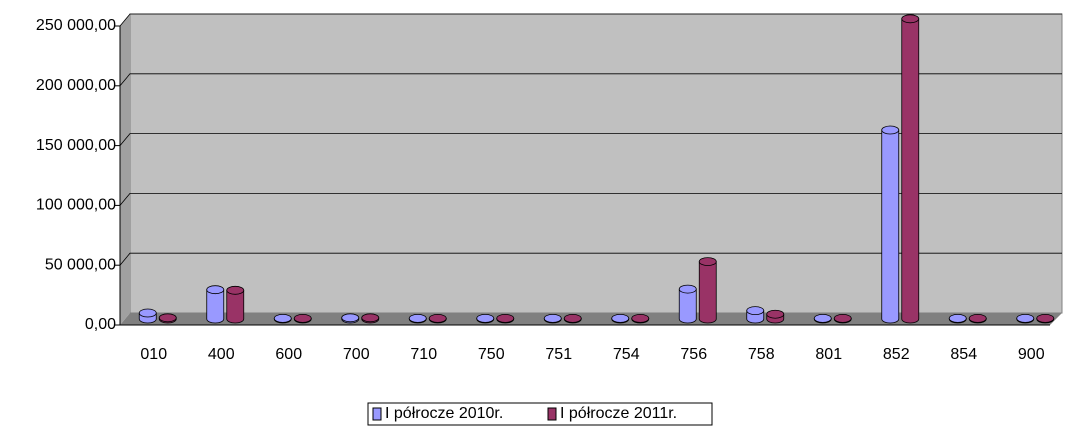 Image resolution: width=1066 pixels, height=431 pixels. I want to click on x-tick-label: 700, so click(356, 354).